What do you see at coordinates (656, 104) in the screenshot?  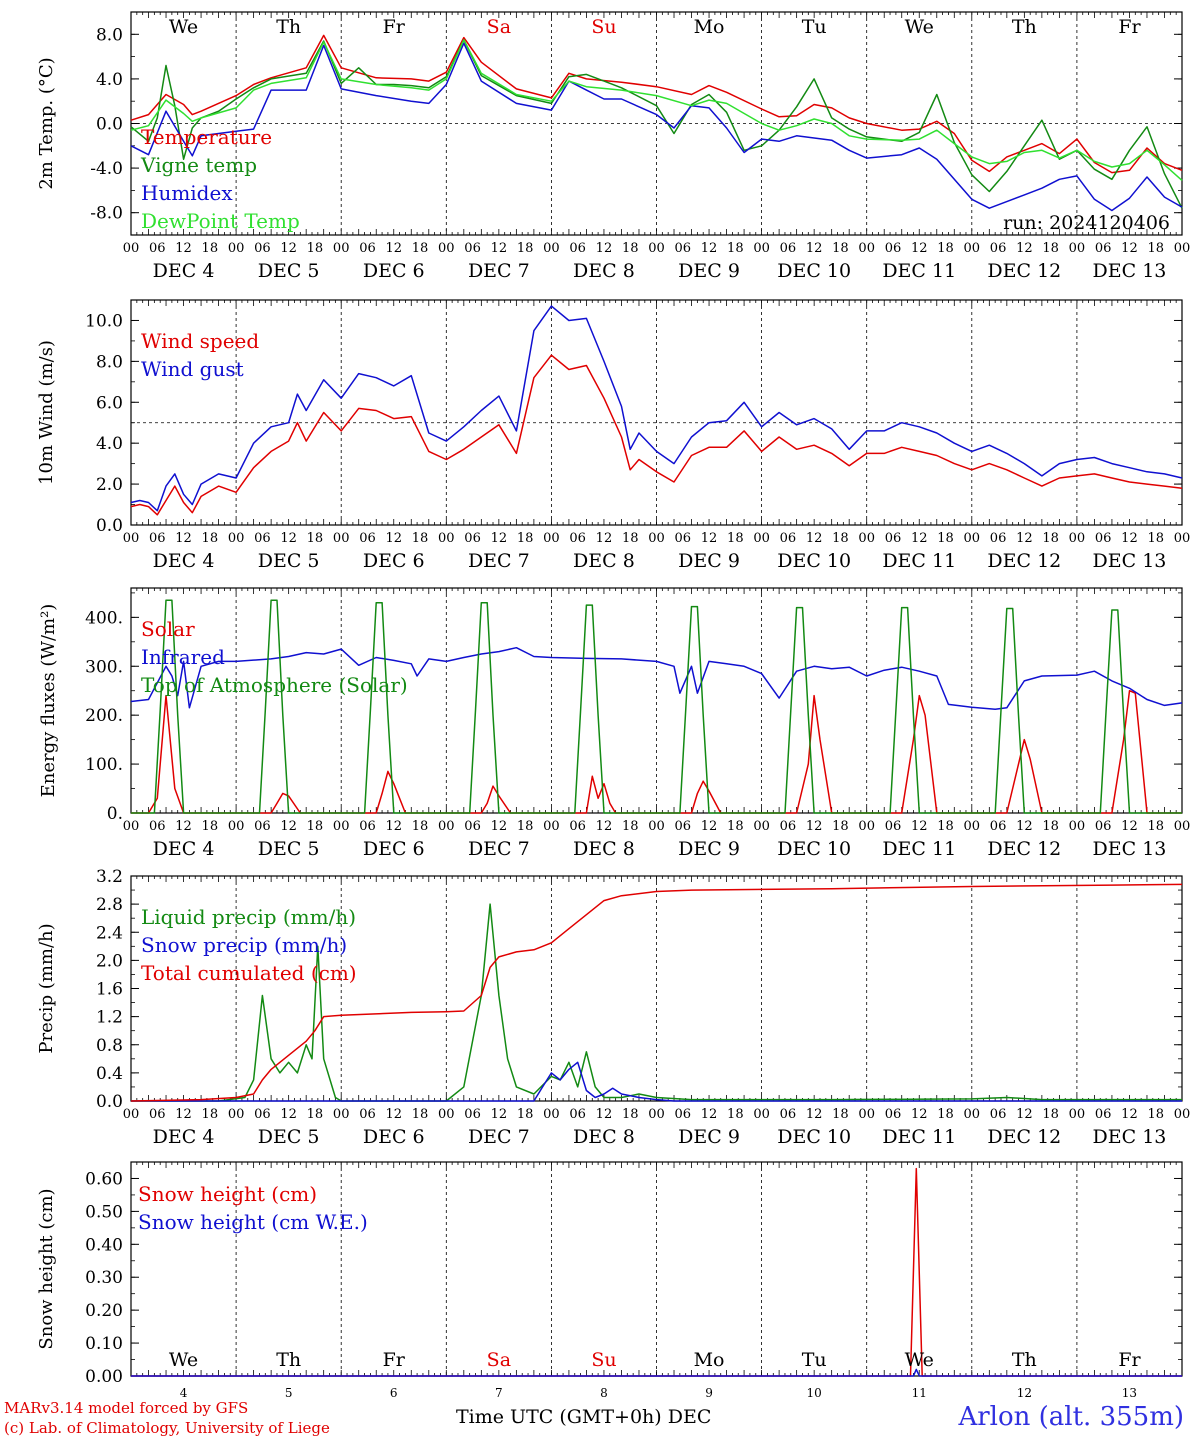 I see `series-line-temperature` at bounding box center [656, 104].